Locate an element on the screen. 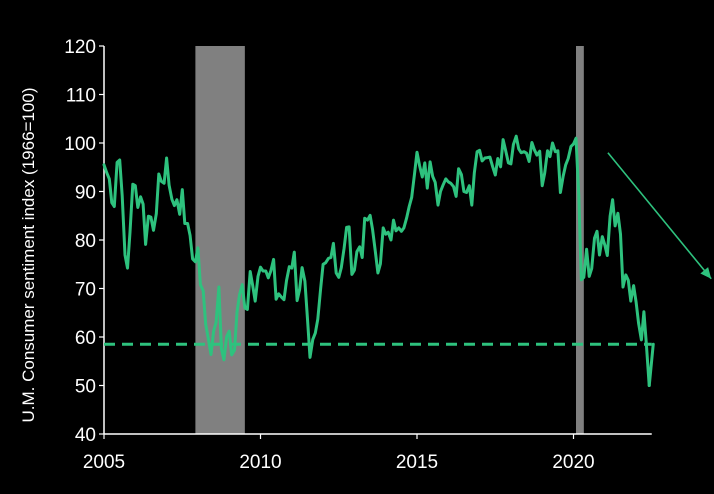  y-tick-label-70: 70 is located at coordinates (85, 290).